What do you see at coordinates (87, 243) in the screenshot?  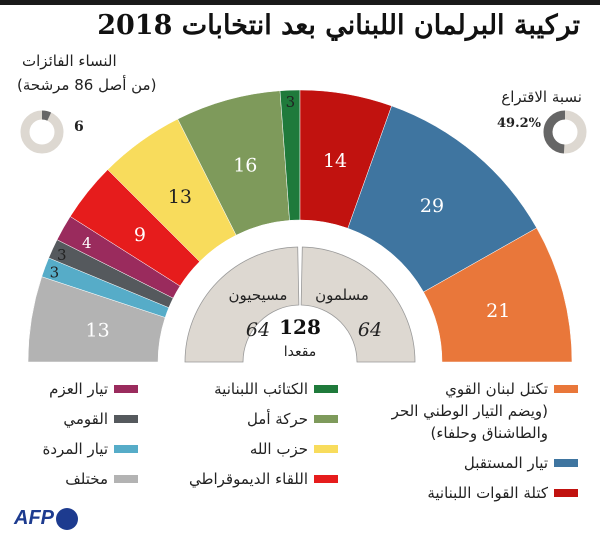 I see `segment-label-3: 4` at bounding box center [87, 243].